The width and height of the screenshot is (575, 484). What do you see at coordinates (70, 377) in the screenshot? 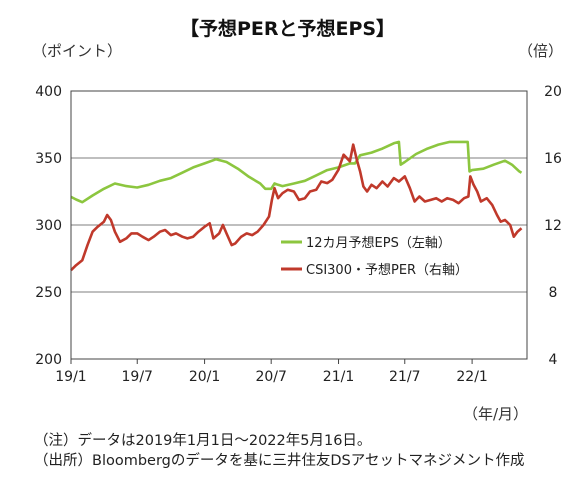
I see `x-tick-label: 19/1` at bounding box center [70, 377].